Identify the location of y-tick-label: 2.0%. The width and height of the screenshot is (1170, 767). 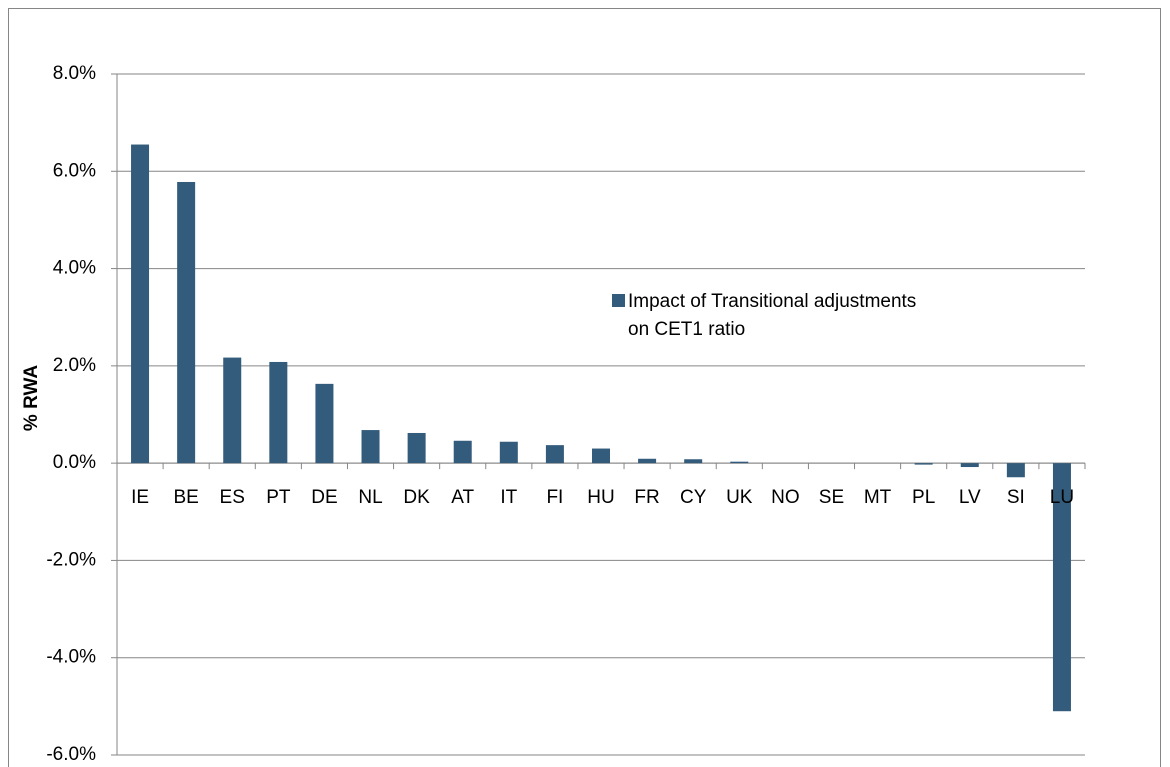
(74, 365).